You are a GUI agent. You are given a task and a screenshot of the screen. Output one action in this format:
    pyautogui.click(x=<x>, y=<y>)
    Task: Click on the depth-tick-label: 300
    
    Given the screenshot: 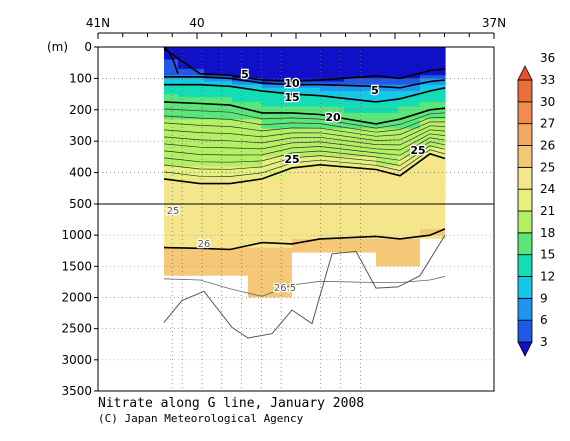 What is the action you would take?
    pyautogui.click(x=80, y=141)
    